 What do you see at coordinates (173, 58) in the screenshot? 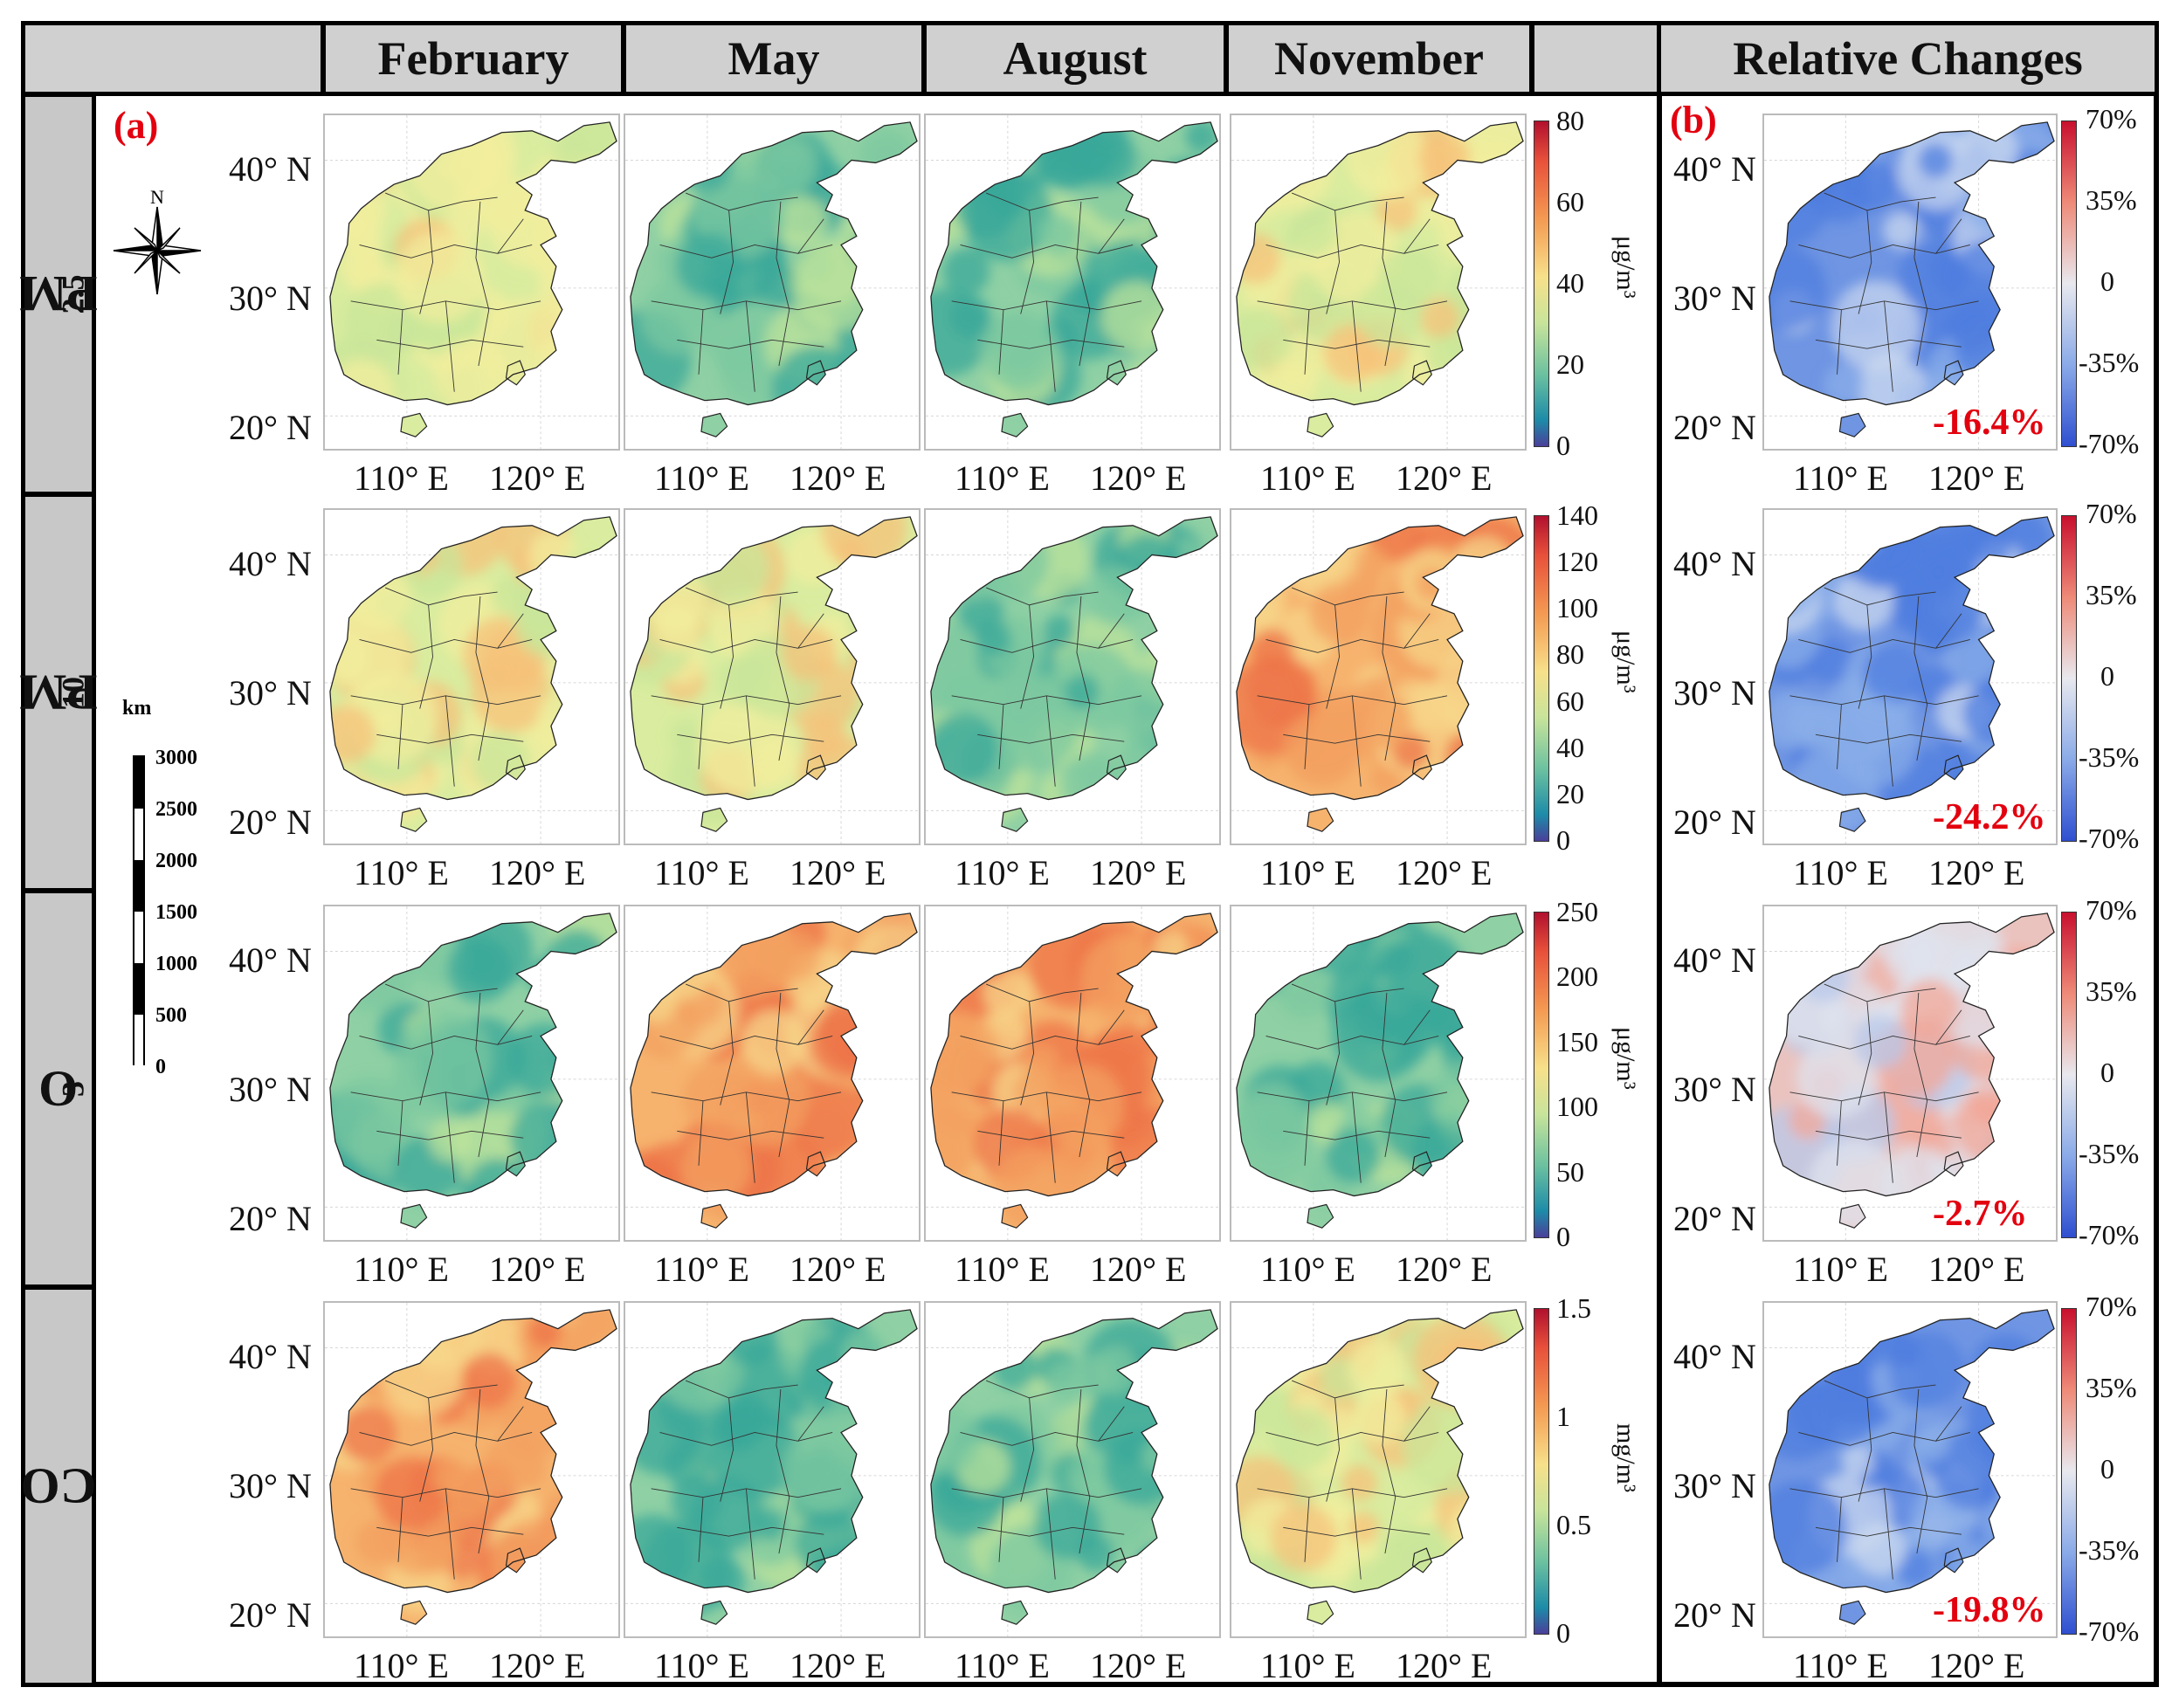
I see `header-corner` at bounding box center [173, 58].